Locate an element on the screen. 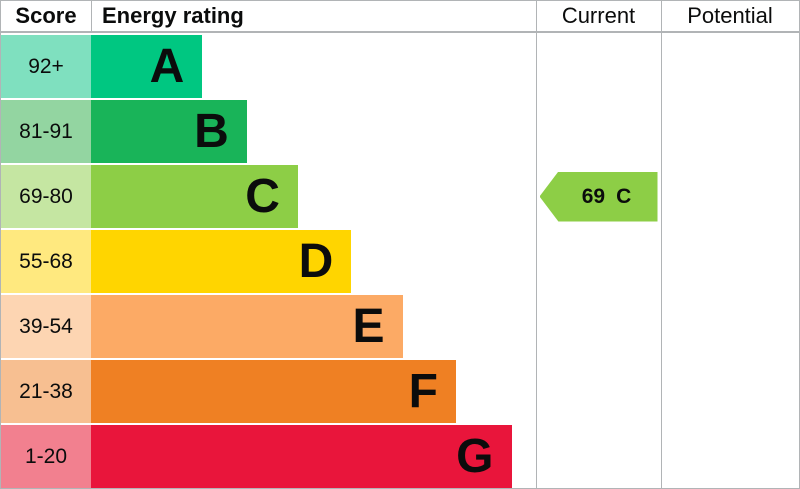 The height and width of the screenshot is (489, 800). band-row-c: 69-80 C 69 C is located at coordinates (400, 197).